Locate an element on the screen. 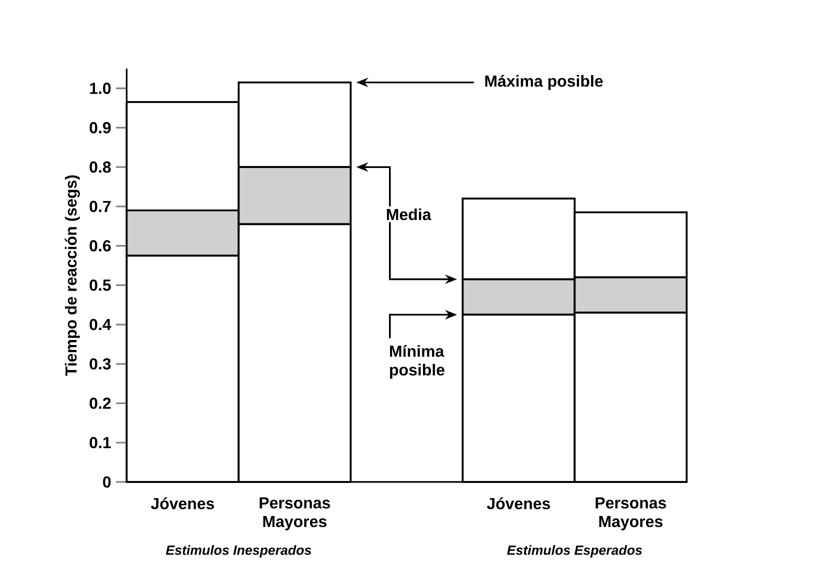 The width and height of the screenshot is (821, 578). y-tick-label: 0.2 is located at coordinates (100, 403).